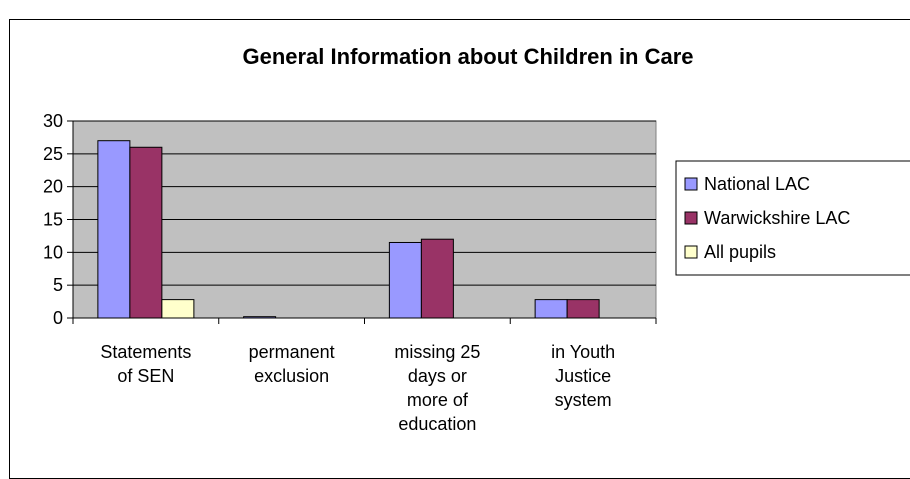  I want to click on y-tick-label: 15, so click(53, 220).